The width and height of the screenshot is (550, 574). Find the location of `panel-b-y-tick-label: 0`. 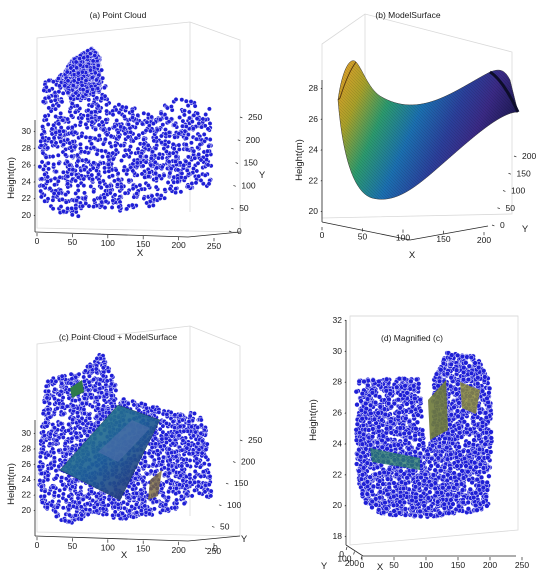

panel-b-y-tick-label: 0 is located at coordinates (502, 225).